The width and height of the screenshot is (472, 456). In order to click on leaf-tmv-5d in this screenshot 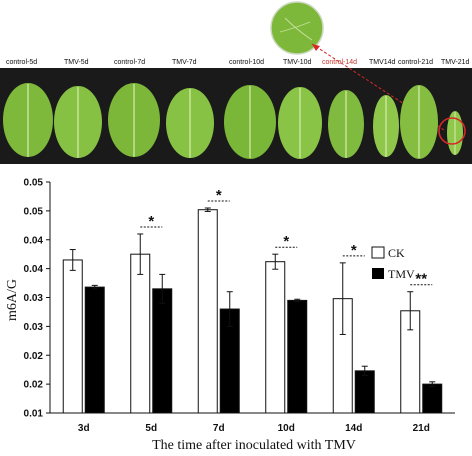, I will do `click(78, 122)`.